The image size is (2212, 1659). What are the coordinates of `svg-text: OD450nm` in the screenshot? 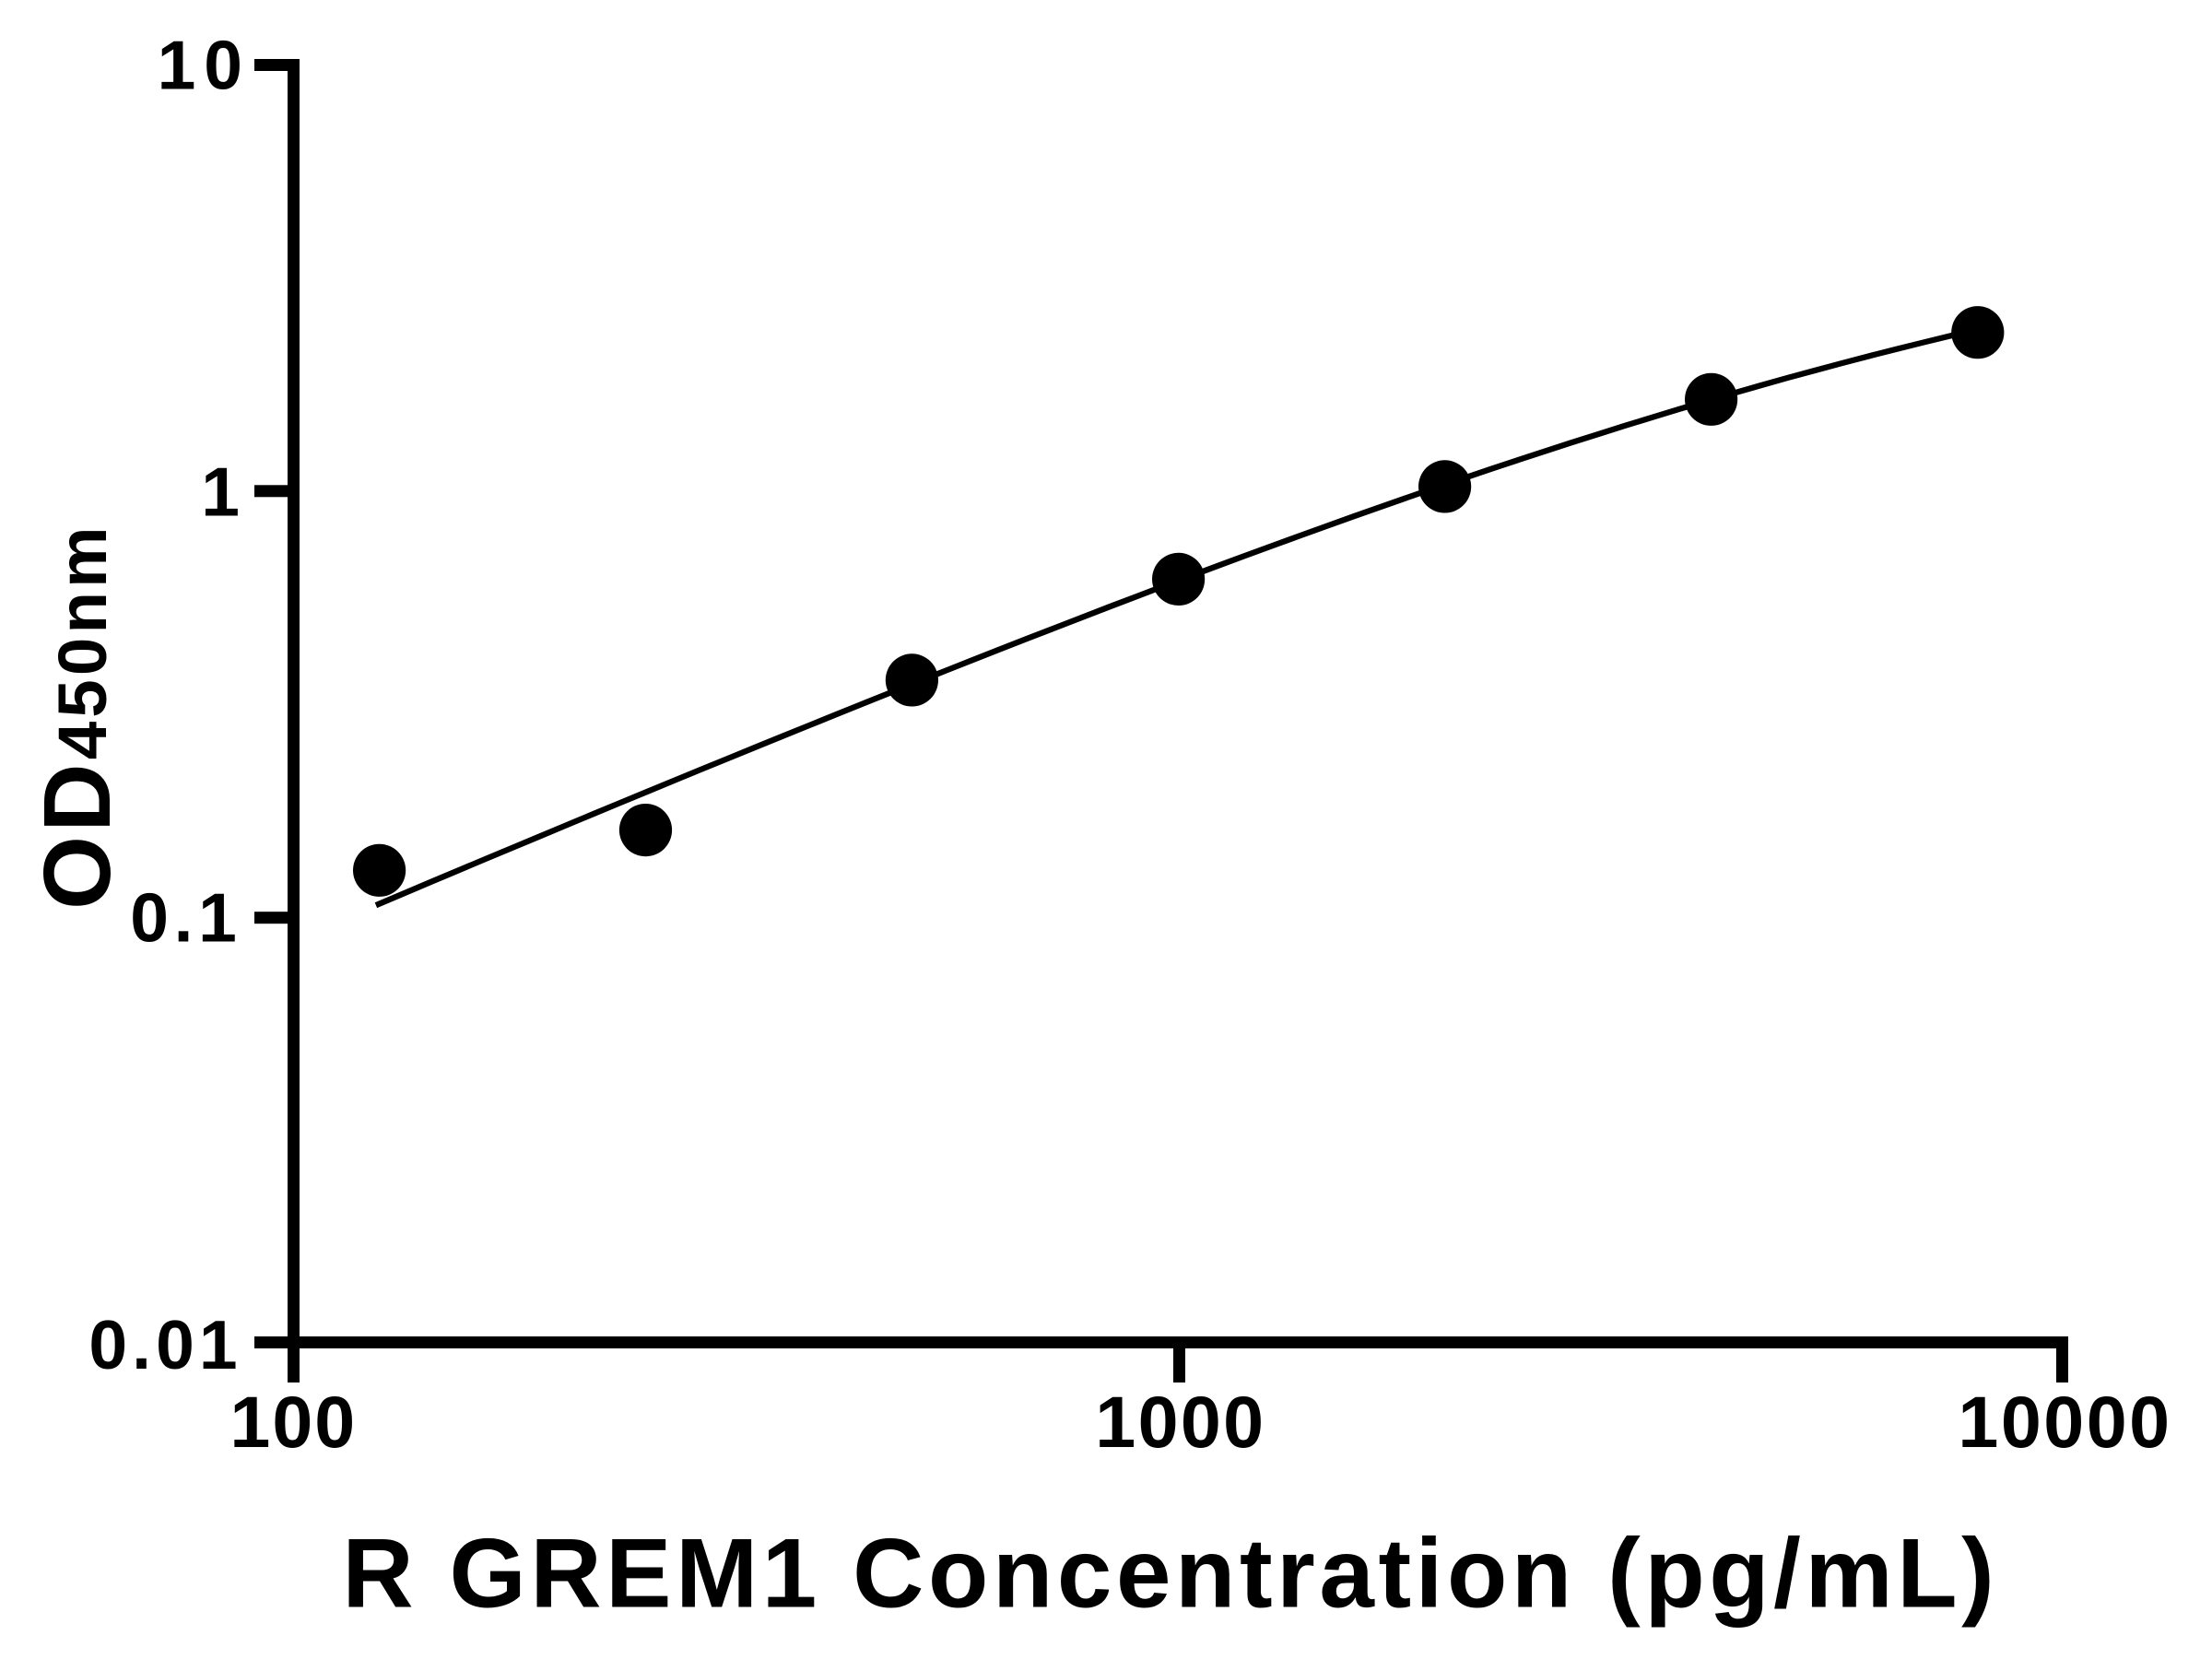 It's located at (77, 716).